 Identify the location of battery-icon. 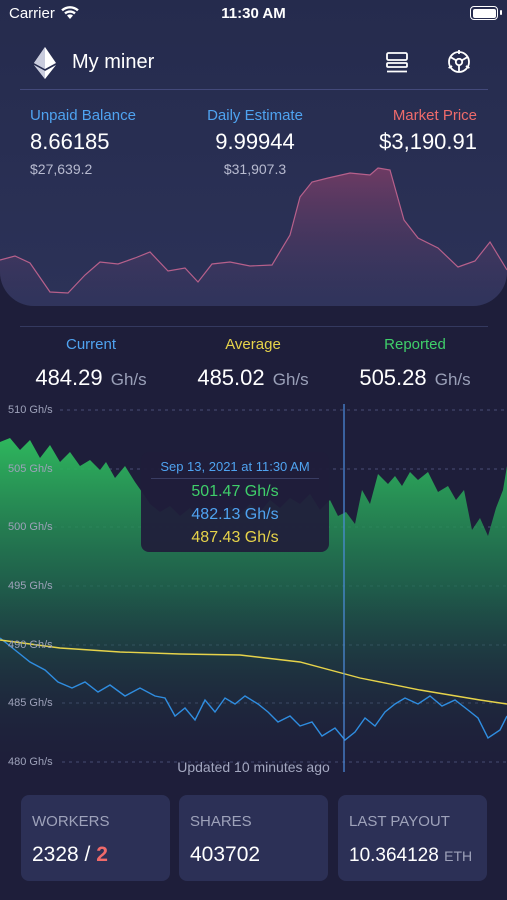
(484, 13).